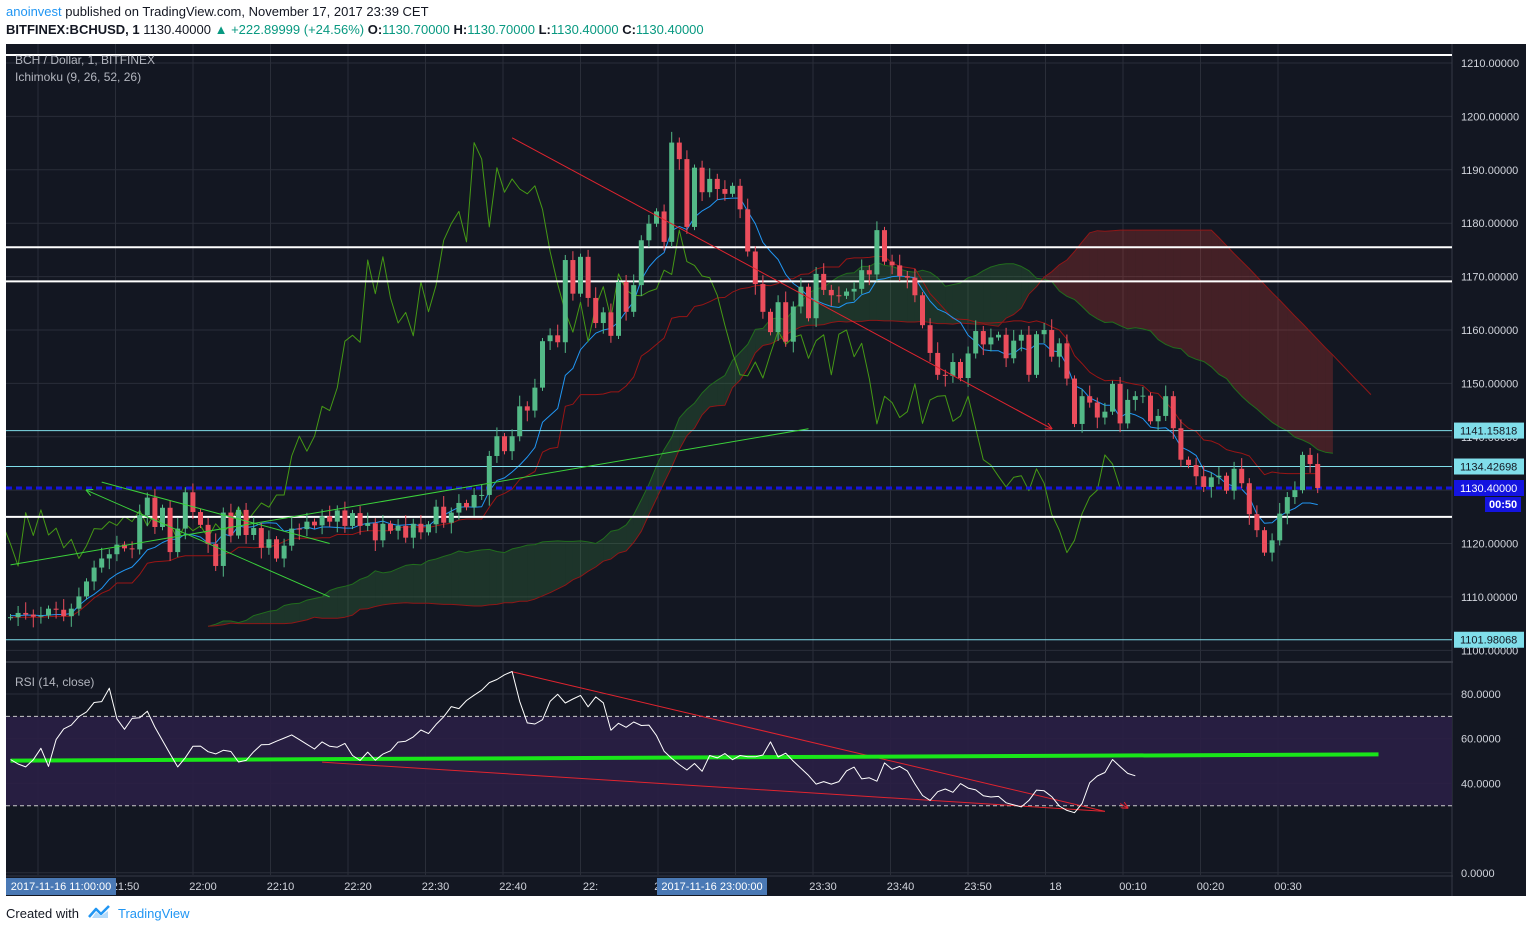 The width and height of the screenshot is (1530, 931). I want to click on time-tick-label: 18, so click(1055, 887).